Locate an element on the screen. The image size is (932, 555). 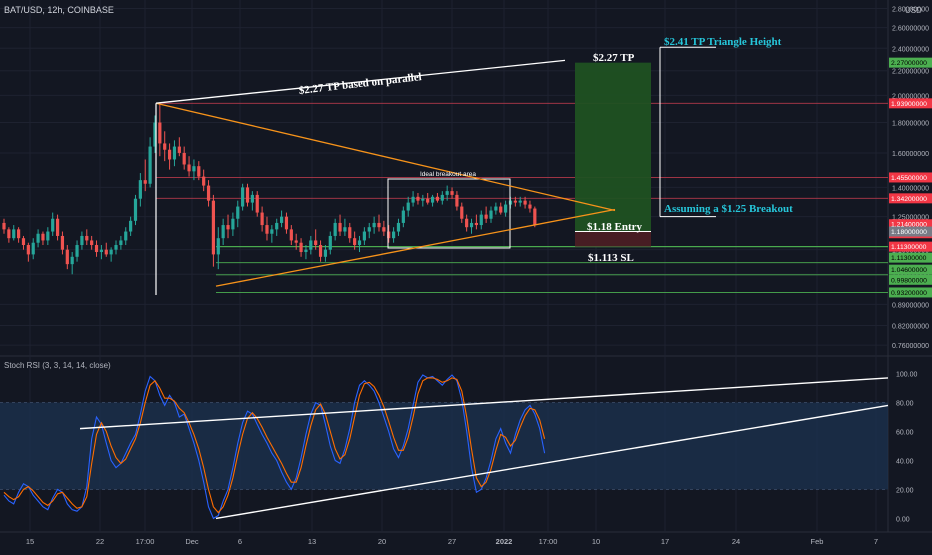
price-axis-badge-text: 1.21400000 is located at coordinates (909, 225).